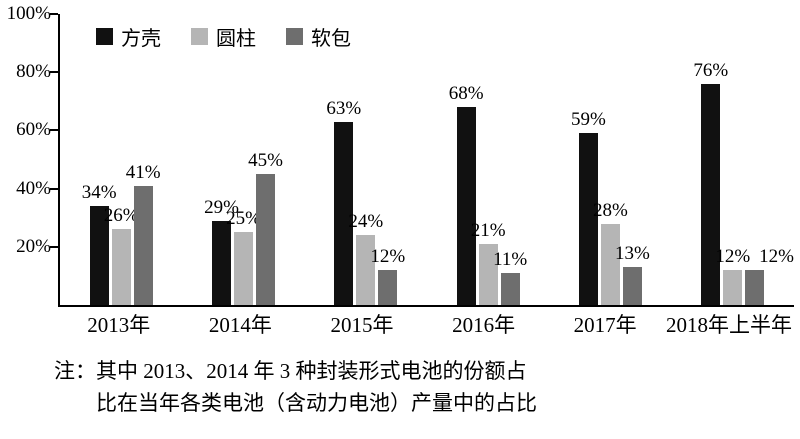  What do you see at coordinates (488, 262) in the screenshot?
I see `bar-圆柱-2016年: 21%` at bounding box center [488, 262].